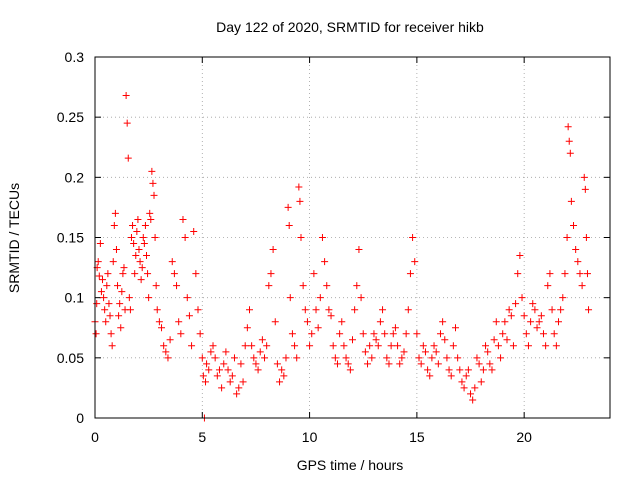 This screenshot has width=640, height=480. Describe the element at coordinates (95, 437) in the screenshot. I see `x-tick-label: 0` at that location.